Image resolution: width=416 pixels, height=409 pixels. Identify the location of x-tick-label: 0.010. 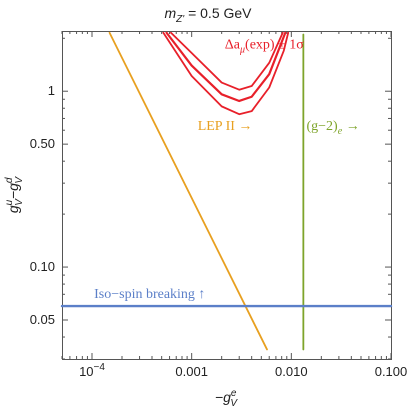
(291, 371).